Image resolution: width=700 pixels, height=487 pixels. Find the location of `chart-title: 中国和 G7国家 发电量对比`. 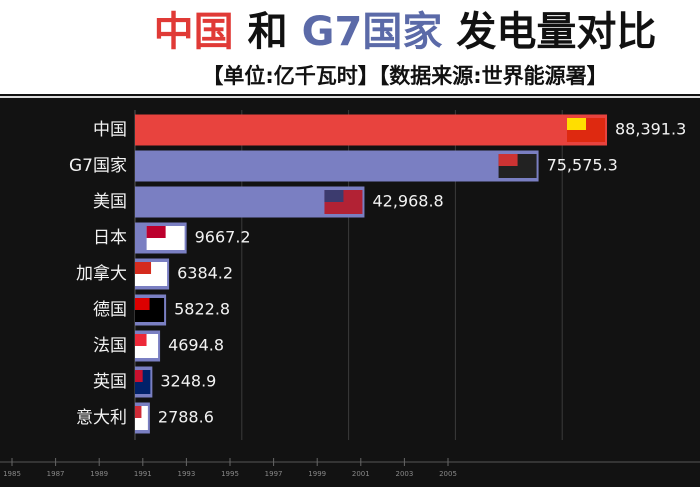

chart-title: 中国和 G7国家 发电量对比 is located at coordinates (405, 32).